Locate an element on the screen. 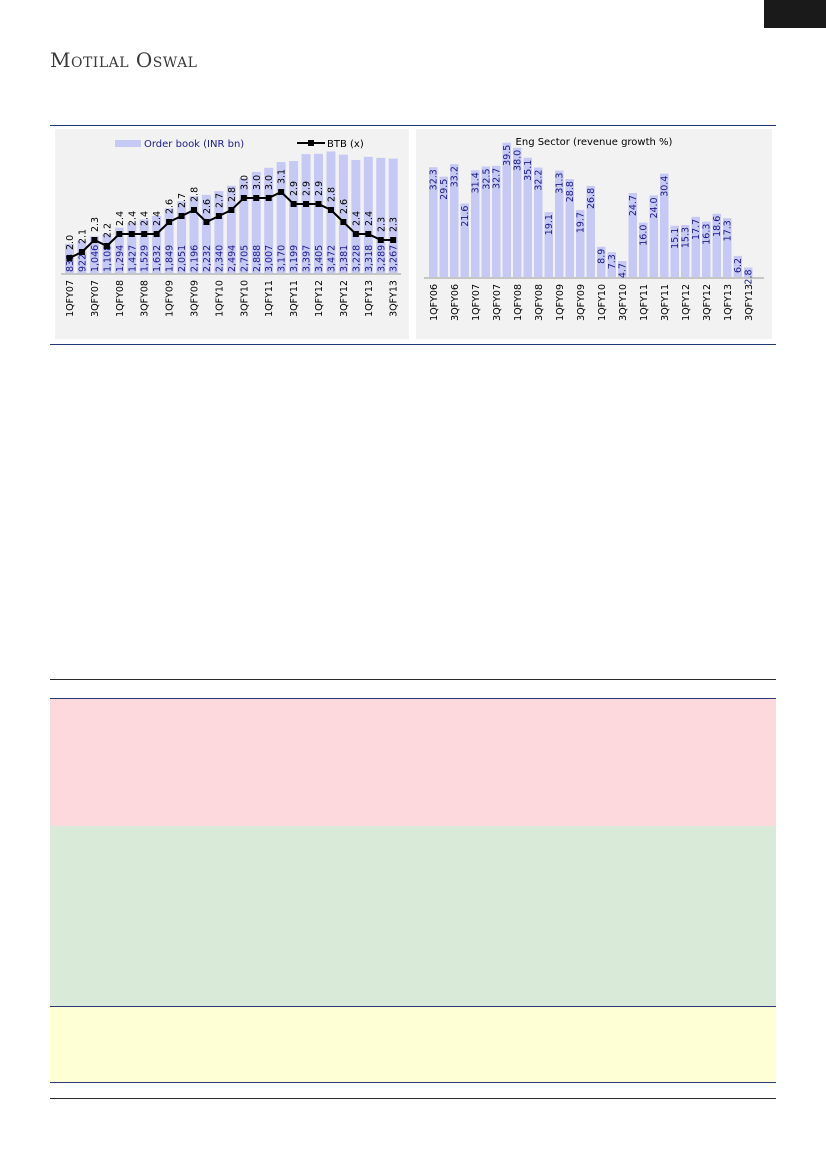 The width and height of the screenshot is (826, 1169). order-book-value-label: 2,196 is located at coordinates (195, 258).